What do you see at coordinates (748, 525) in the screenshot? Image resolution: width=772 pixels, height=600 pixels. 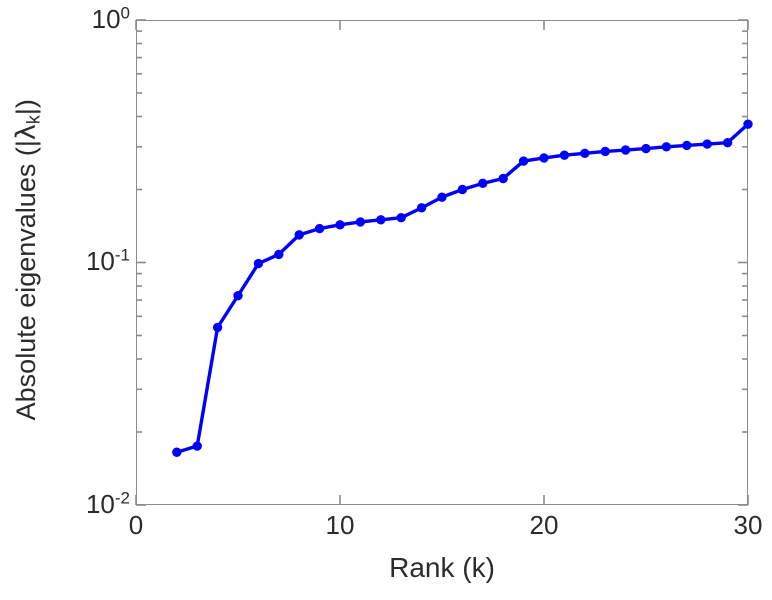 I see `x-tick-label-30: 30` at bounding box center [748, 525].